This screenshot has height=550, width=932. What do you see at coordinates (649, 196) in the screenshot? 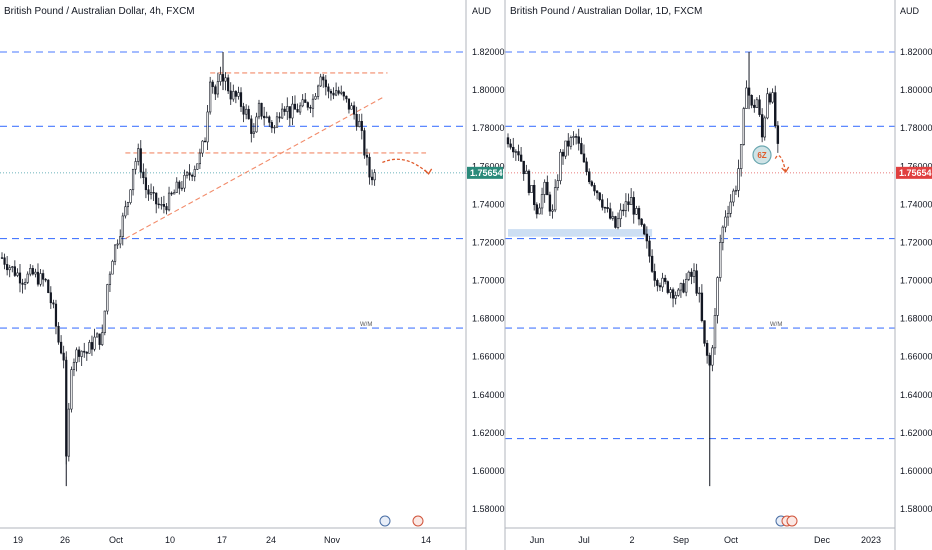
I see `right-annotations` at bounding box center [649, 196].